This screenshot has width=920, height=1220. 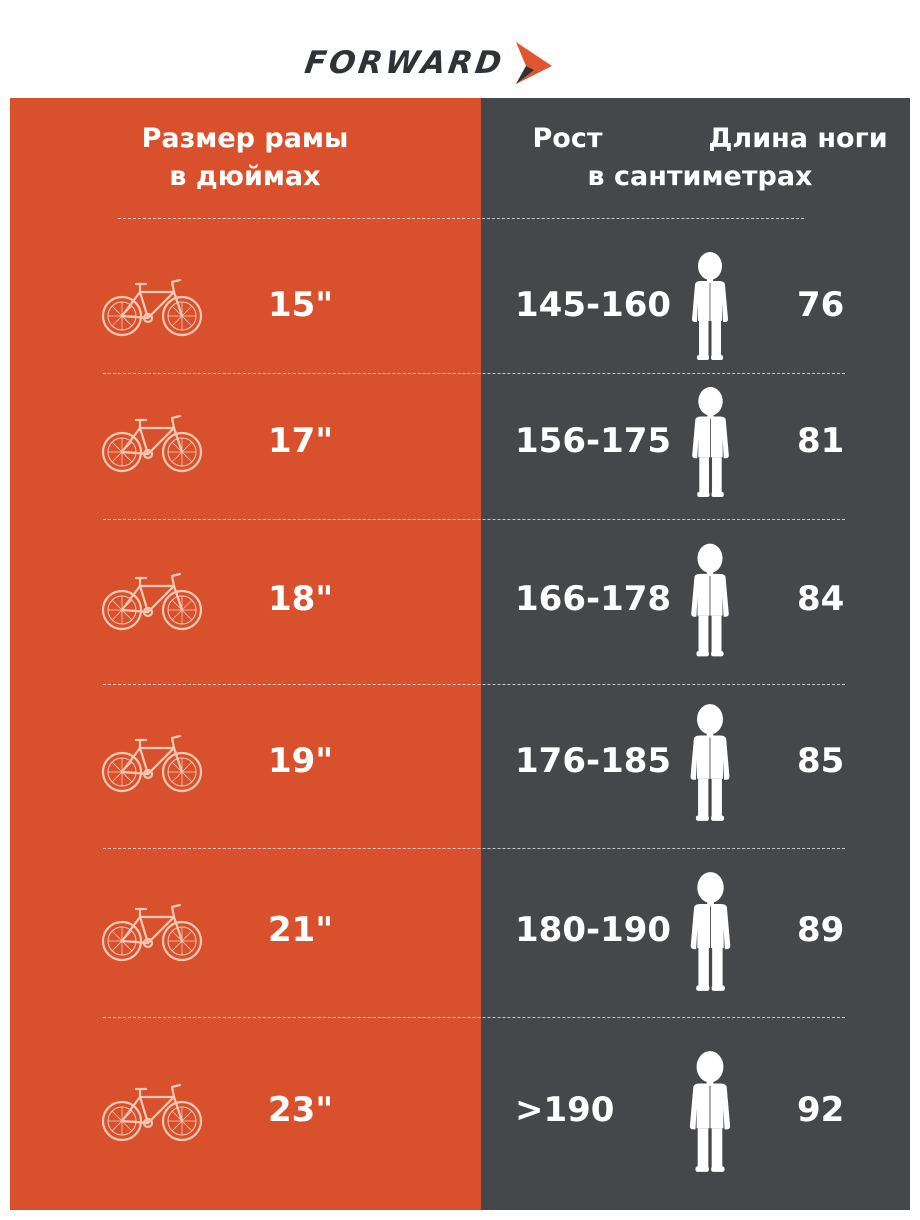 I want to click on frame-size-value: 19", so click(x=301, y=761).